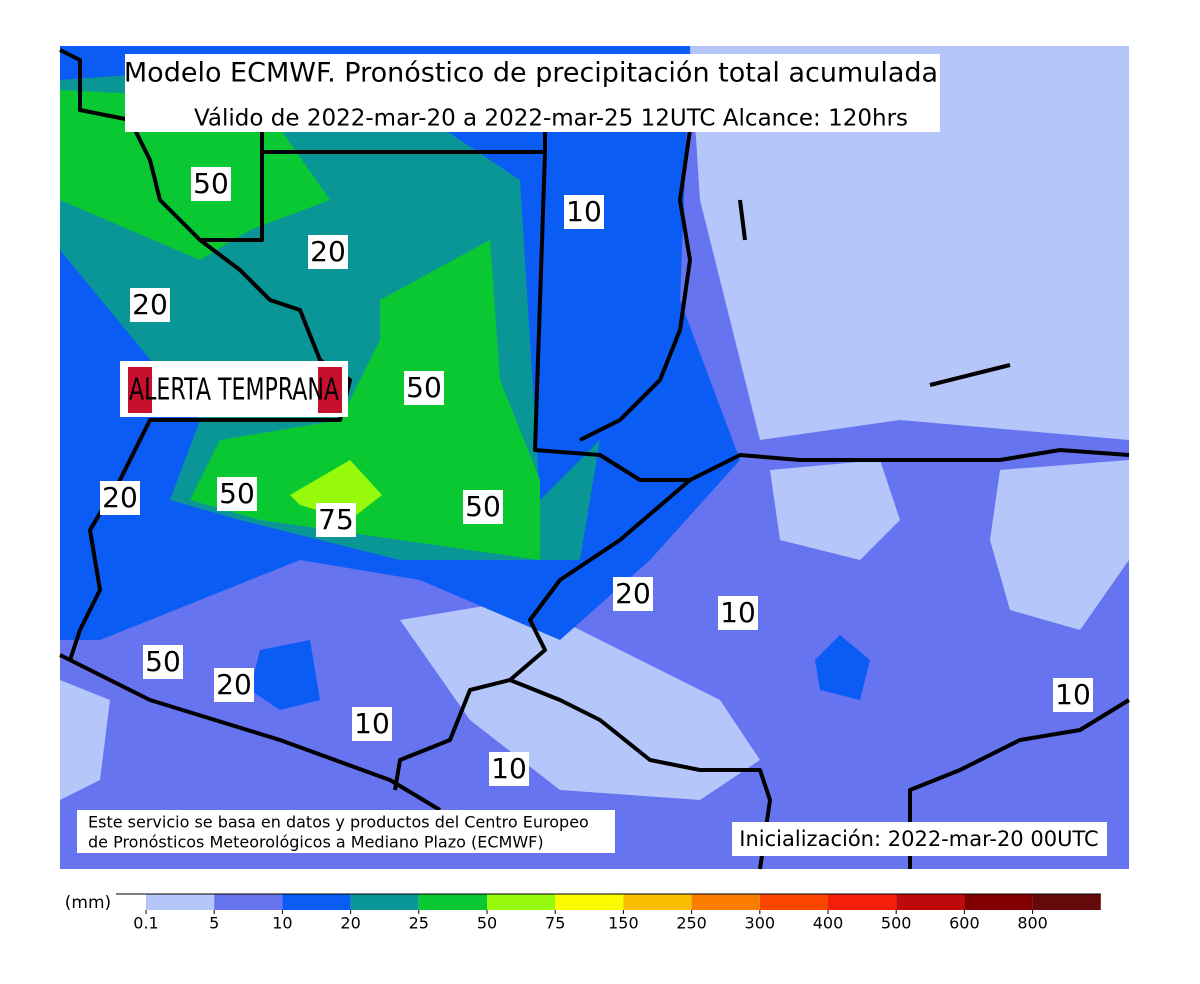  I want to click on colorbar-tick-label: 250, so click(691, 923).